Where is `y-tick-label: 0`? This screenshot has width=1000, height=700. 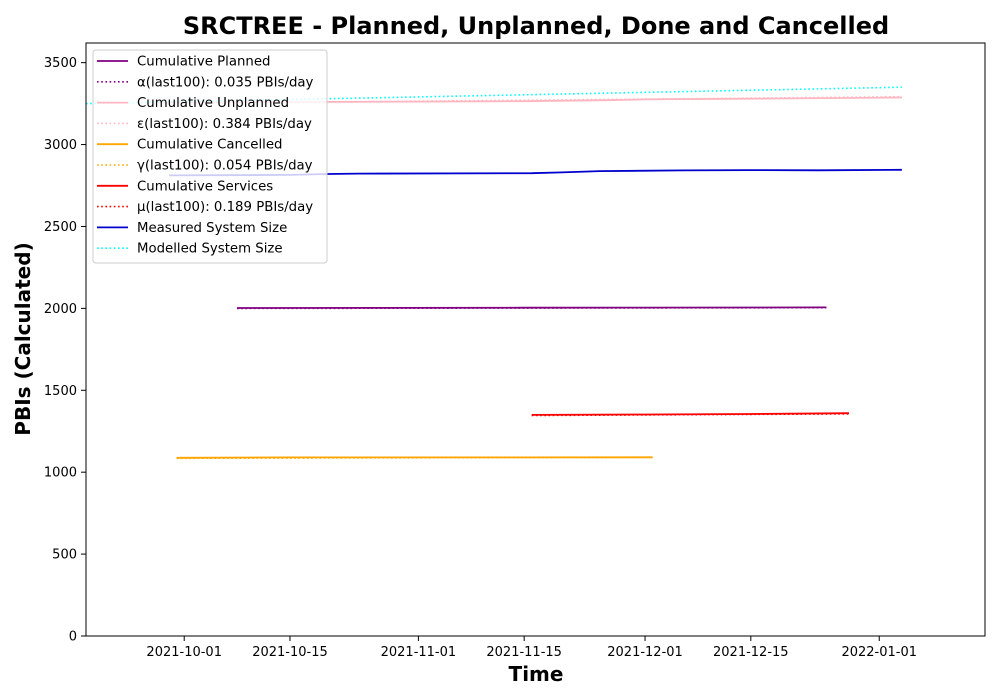
y-tick-label: 0 is located at coordinates (73, 637).